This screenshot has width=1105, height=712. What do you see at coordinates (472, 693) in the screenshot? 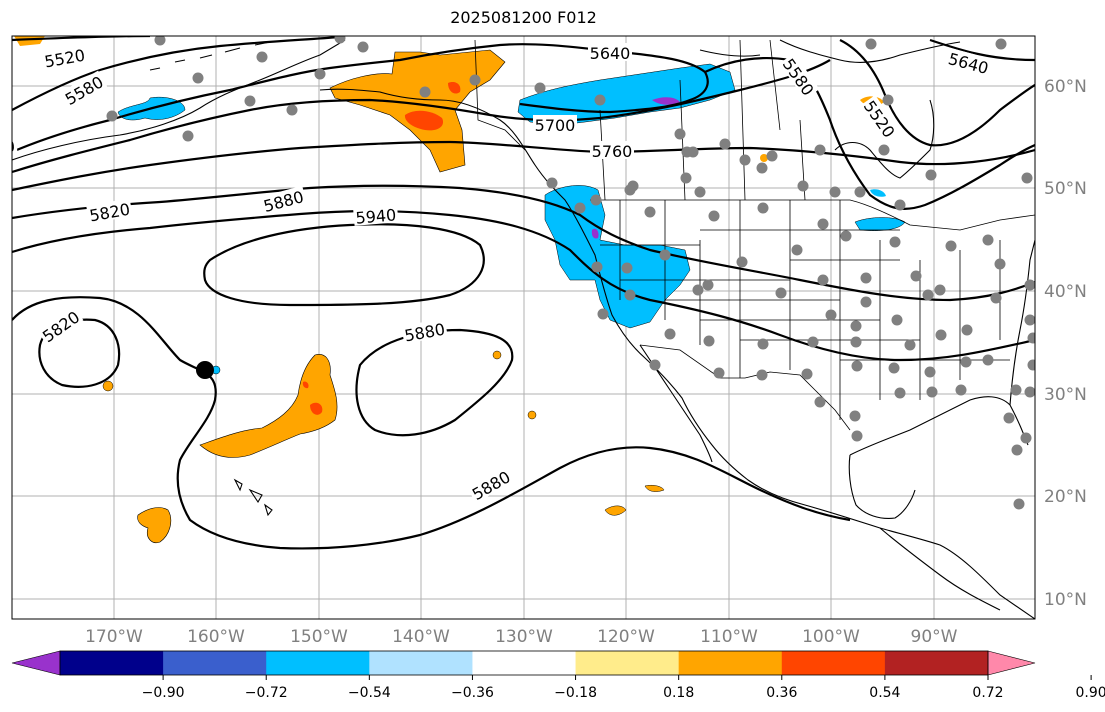
I see `colorbar-tick-label: −0.36` at bounding box center [472, 693].